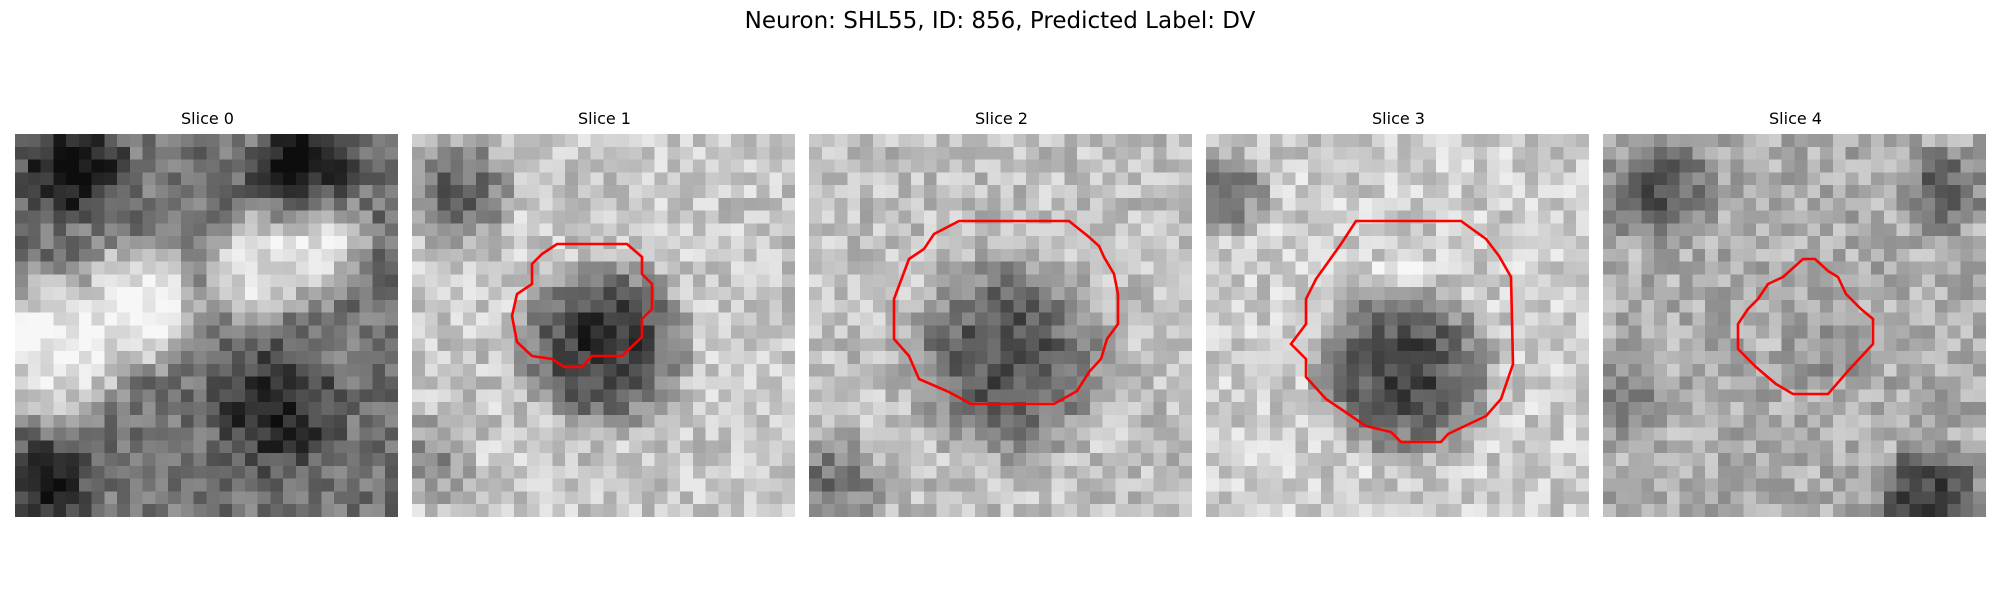  Describe the element at coordinates (1001, 118) in the screenshot. I see `slice-title: Slice 2` at that location.